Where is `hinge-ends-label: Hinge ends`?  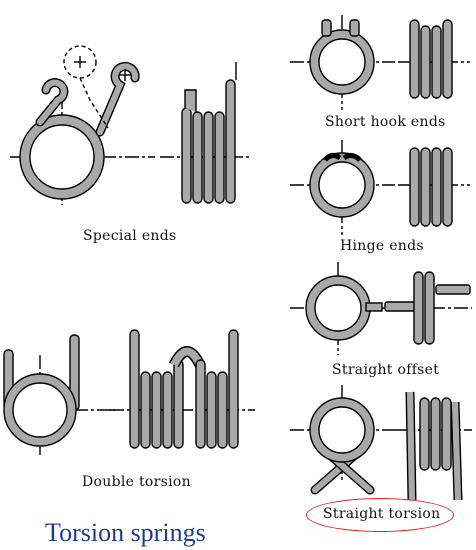 hinge-ends-label: Hinge ends is located at coordinates (382, 246).